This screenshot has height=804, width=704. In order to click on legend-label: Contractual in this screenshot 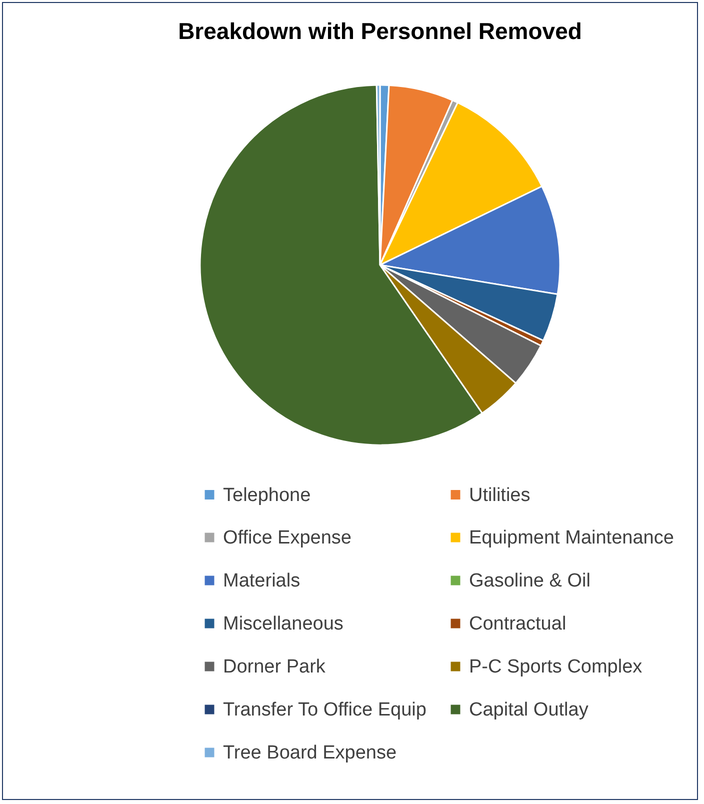, I will do `click(517, 624)`.